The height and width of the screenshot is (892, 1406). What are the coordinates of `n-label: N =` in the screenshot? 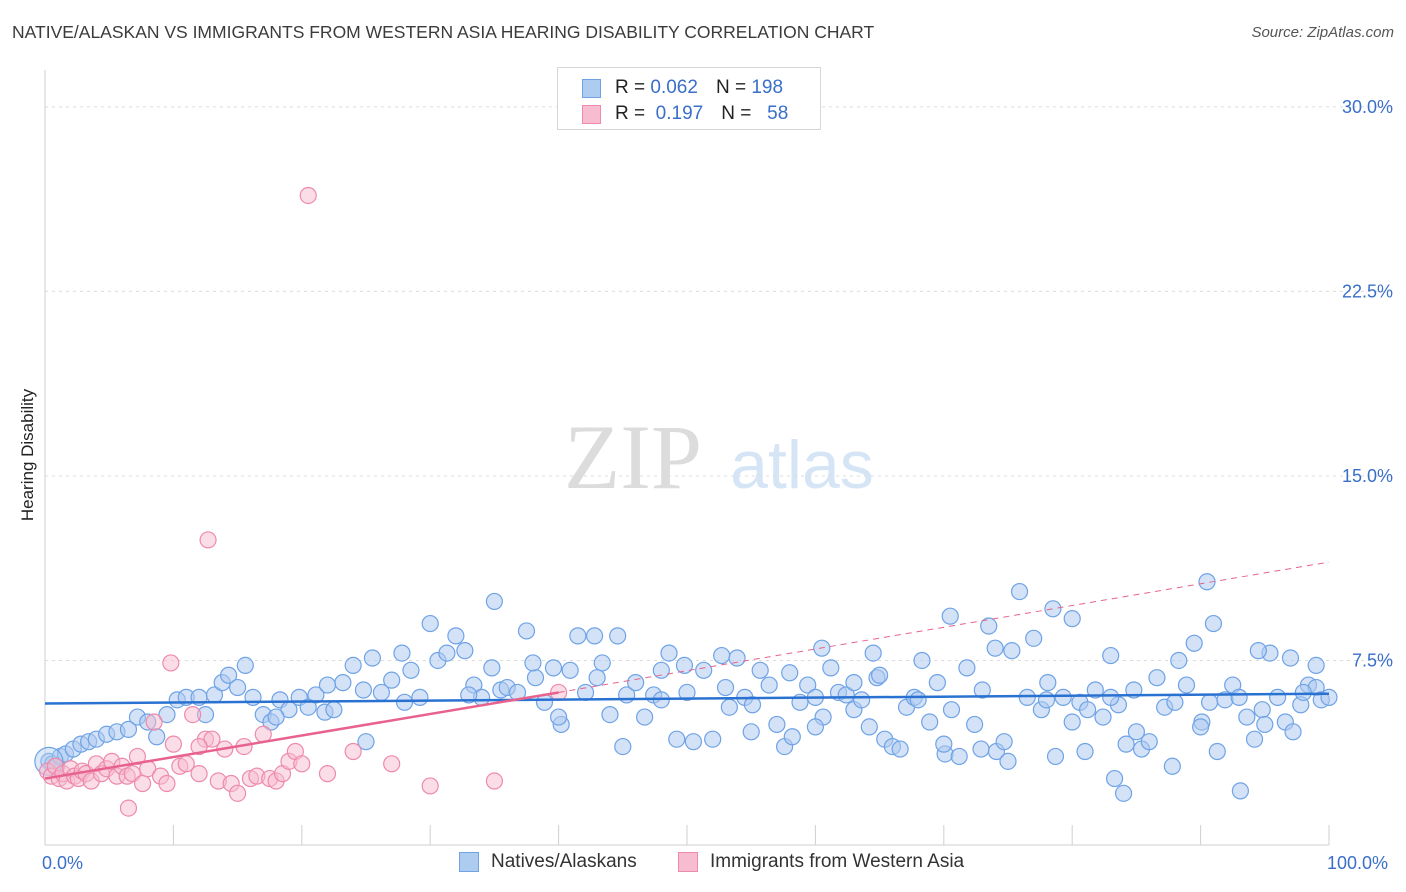 It's located at (736, 113).